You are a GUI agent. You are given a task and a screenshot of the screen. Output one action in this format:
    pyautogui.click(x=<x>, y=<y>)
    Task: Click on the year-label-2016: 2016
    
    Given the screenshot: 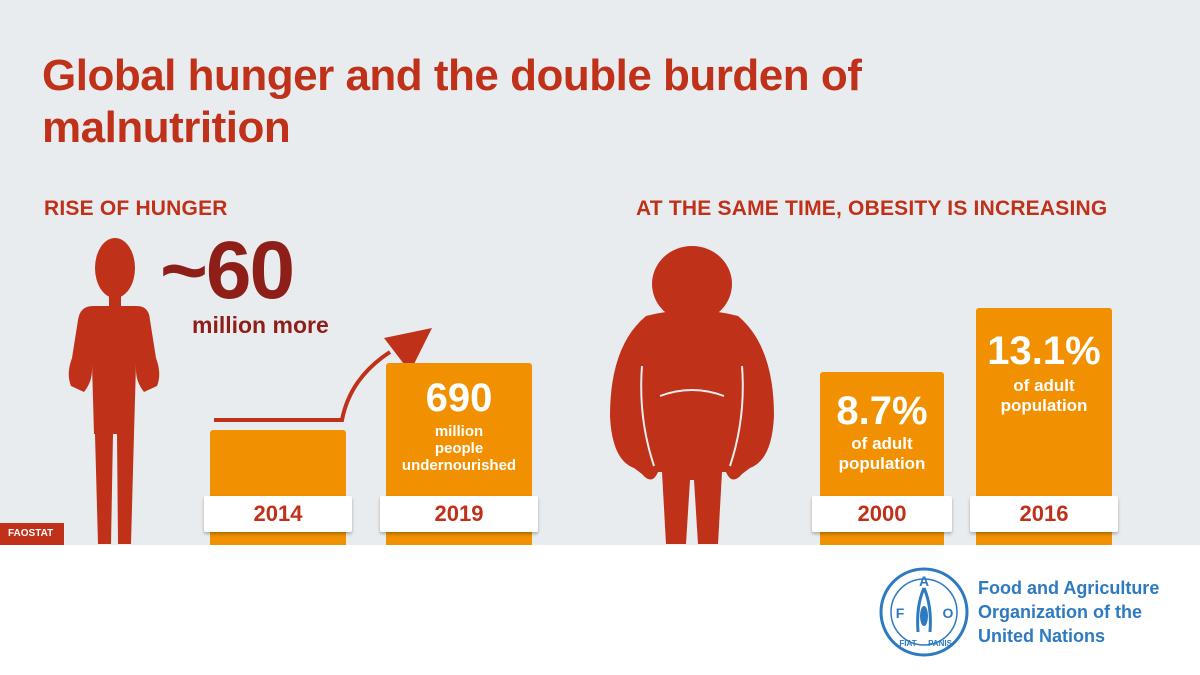 What is the action you would take?
    pyautogui.click(x=1044, y=514)
    